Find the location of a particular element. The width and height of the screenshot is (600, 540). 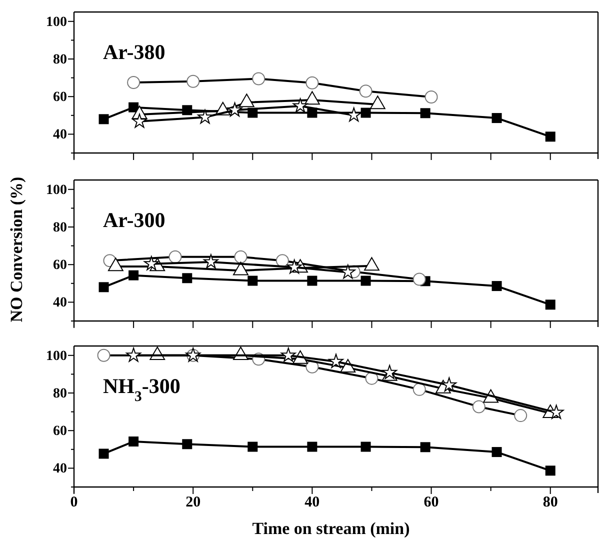

x-tick-label: 40 is located at coordinates (312, 502).